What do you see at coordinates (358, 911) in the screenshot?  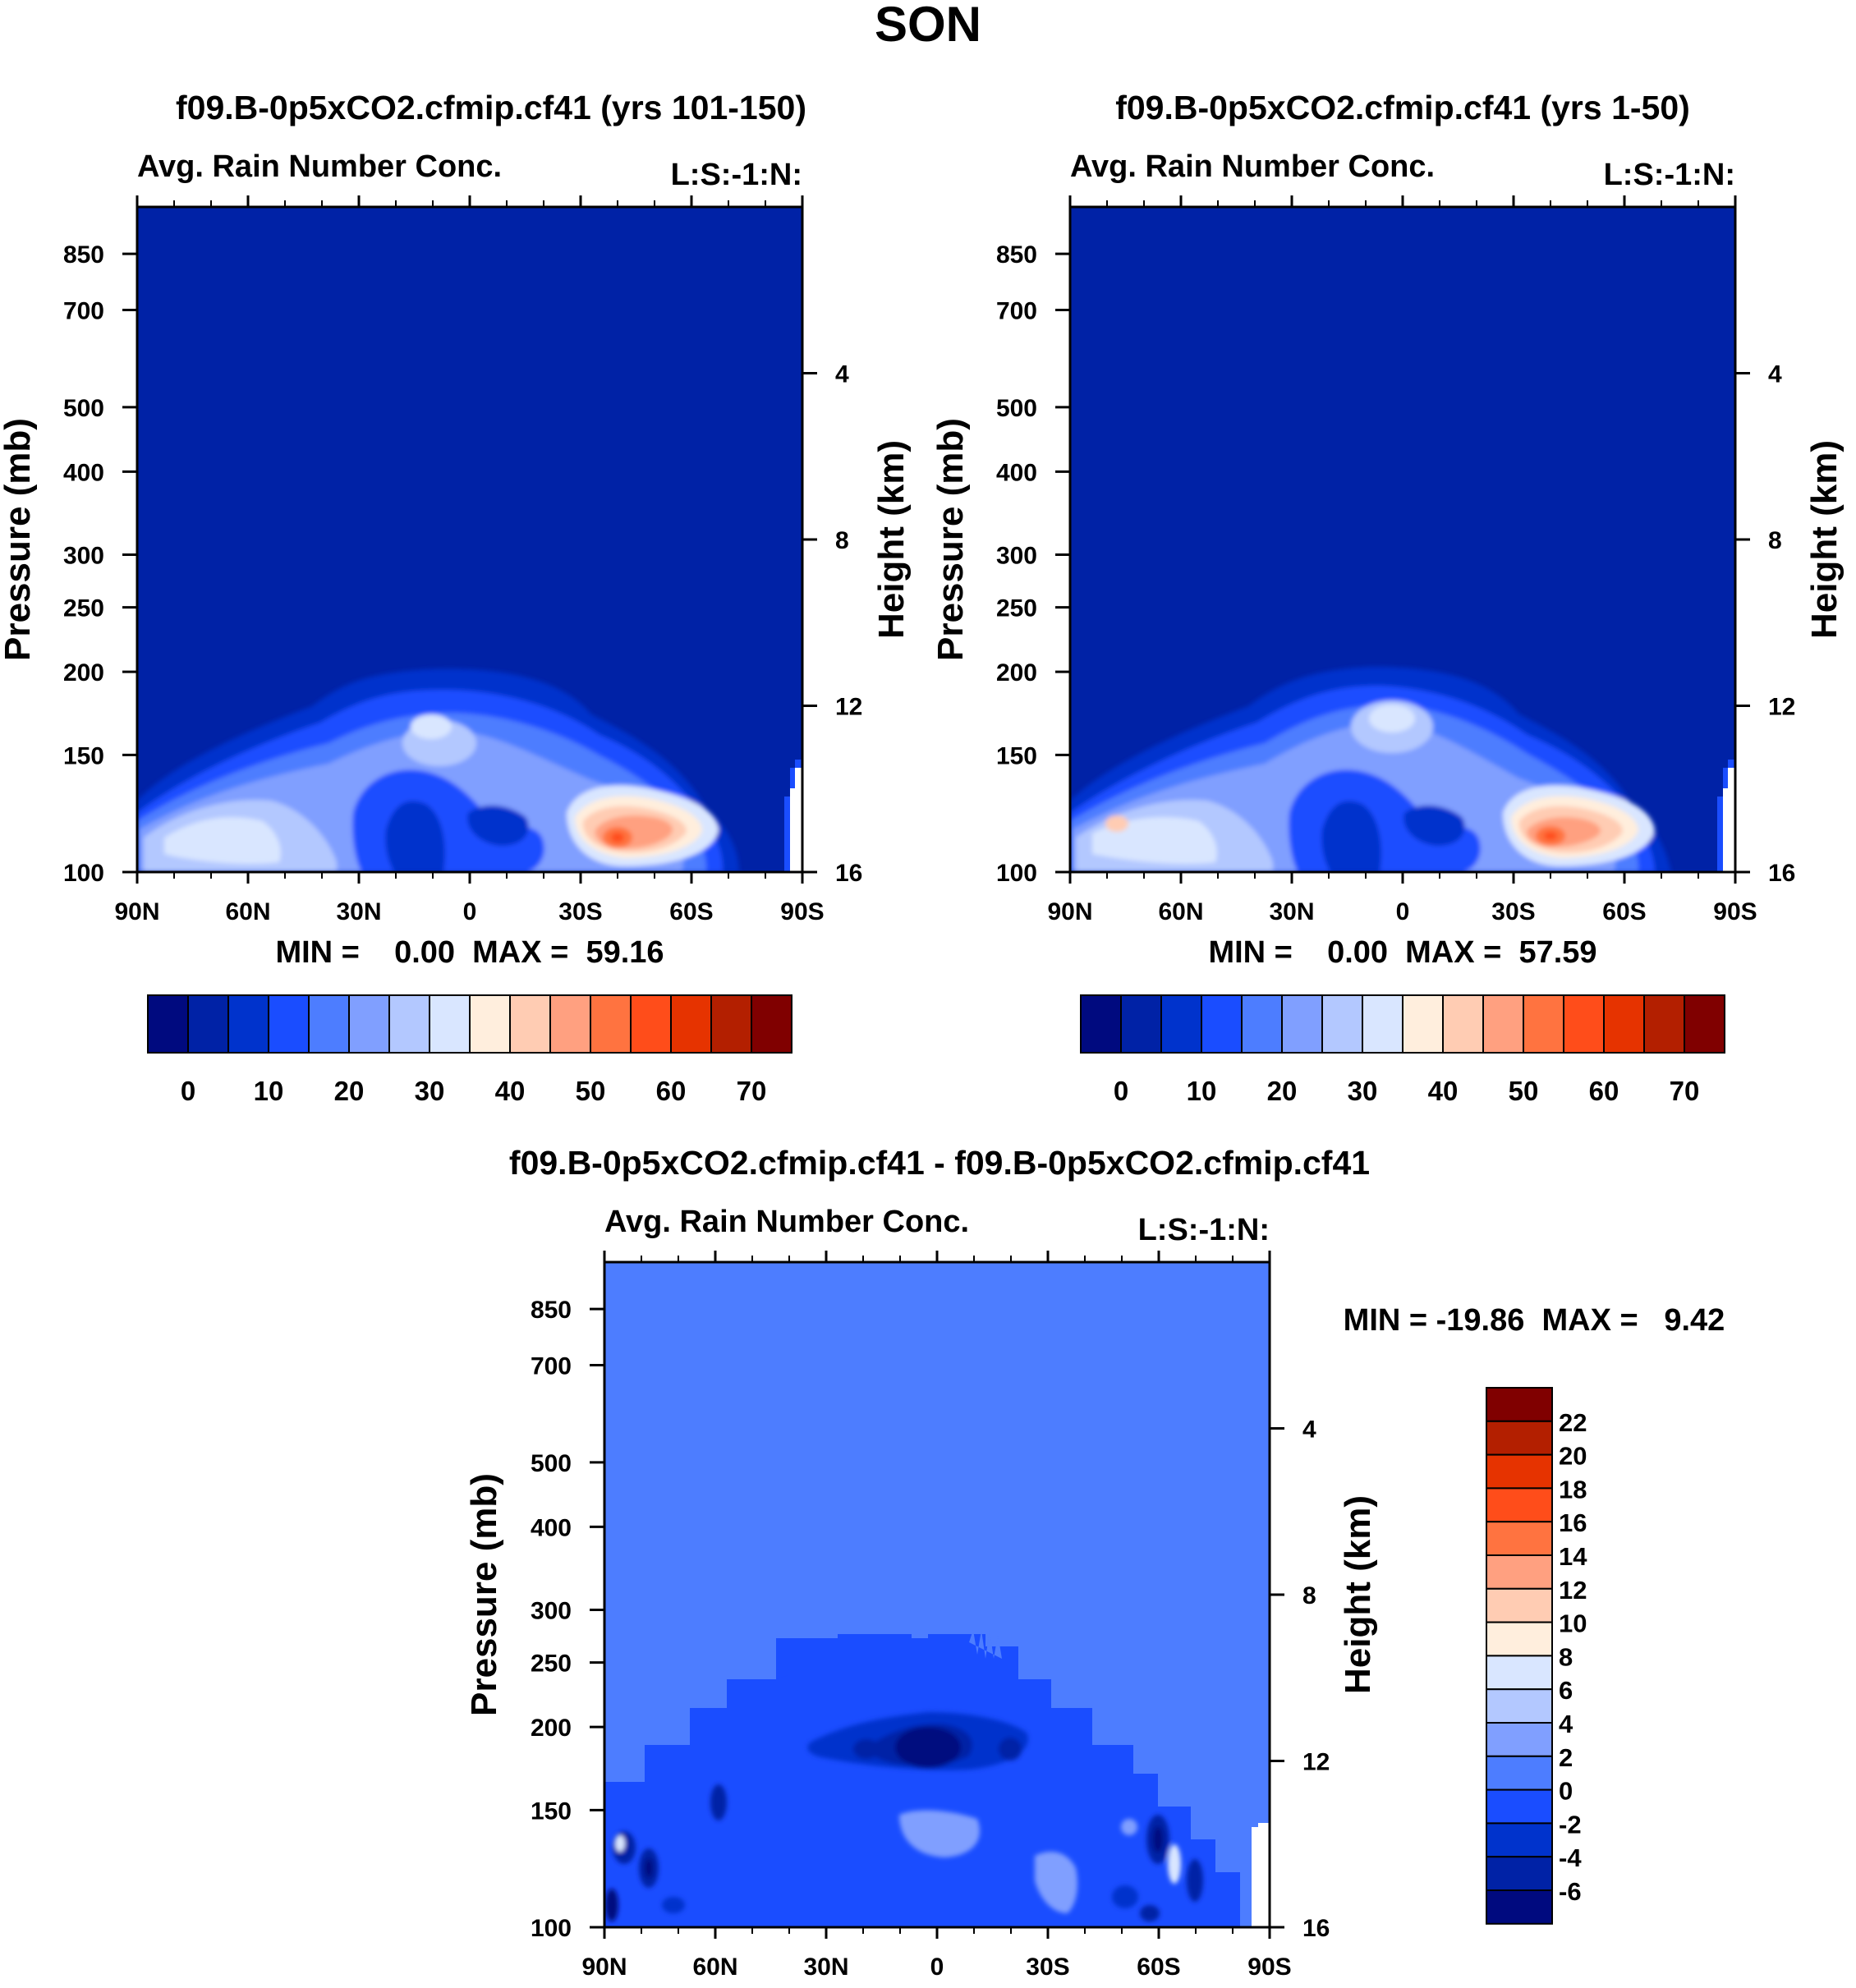 I see `panel-left-xtick-label: 30N` at bounding box center [358, 911].